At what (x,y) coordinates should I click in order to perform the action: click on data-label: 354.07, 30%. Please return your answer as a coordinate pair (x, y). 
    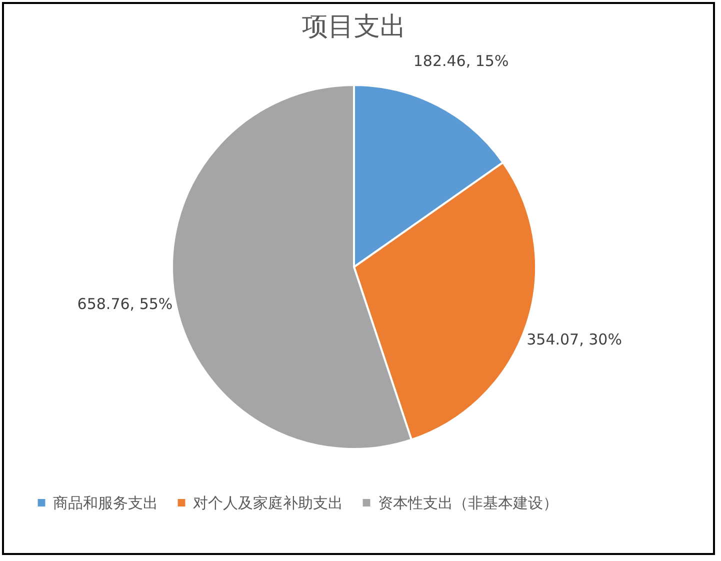
    Looking at the image, I should click on (574, 339).